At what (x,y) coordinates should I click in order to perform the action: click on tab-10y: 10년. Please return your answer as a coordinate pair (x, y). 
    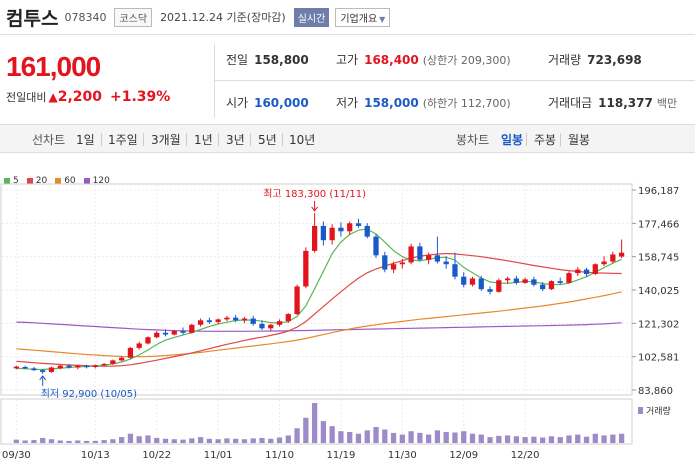
    Looking at the image, I should click on (302, 140).